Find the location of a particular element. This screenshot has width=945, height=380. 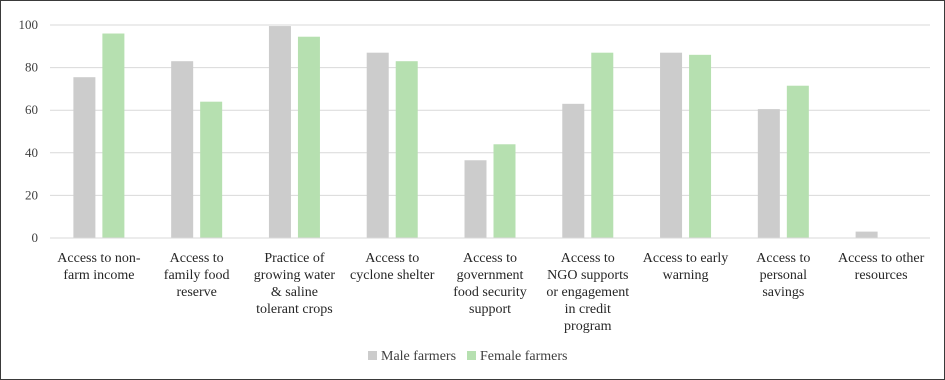

y-tick-label: 80 is located at coordinates (31, 67).